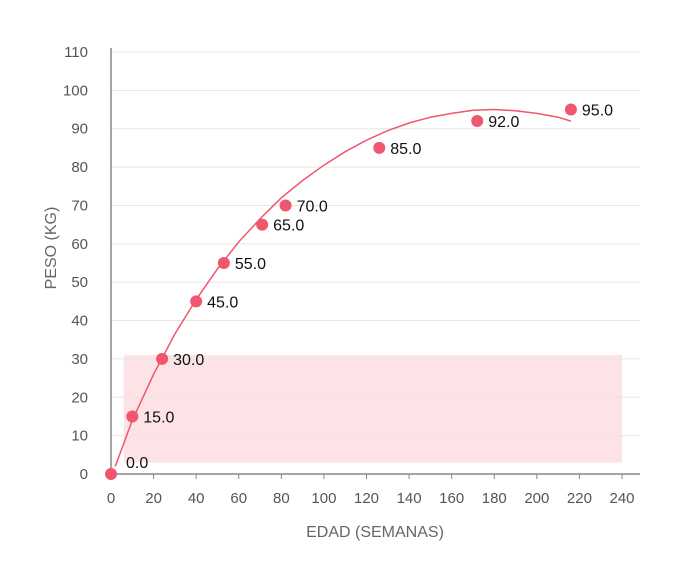 This screenshot has height=581, width=680. What do you see at coordinates (79, 436) in the screenshot?
I see `y-tick-label-10: 10` at bounding box center [79, 436].